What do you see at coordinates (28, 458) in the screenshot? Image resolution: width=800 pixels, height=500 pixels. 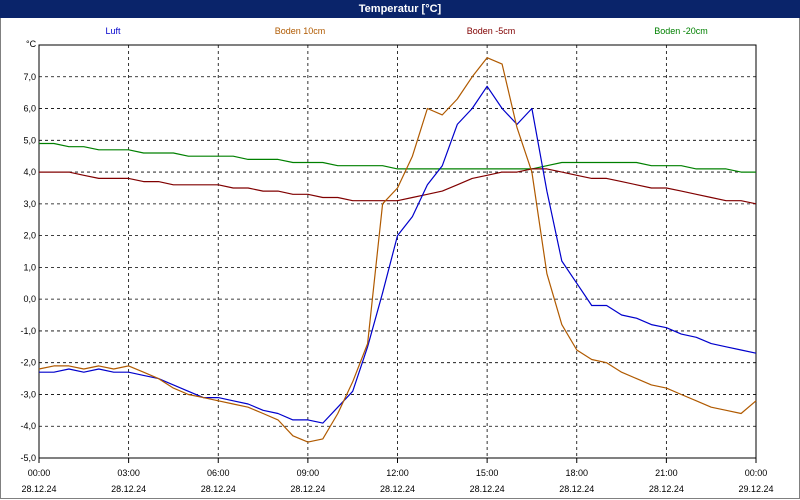 I see `y-tick-label: -5,0` at bounding box center [28, 458].